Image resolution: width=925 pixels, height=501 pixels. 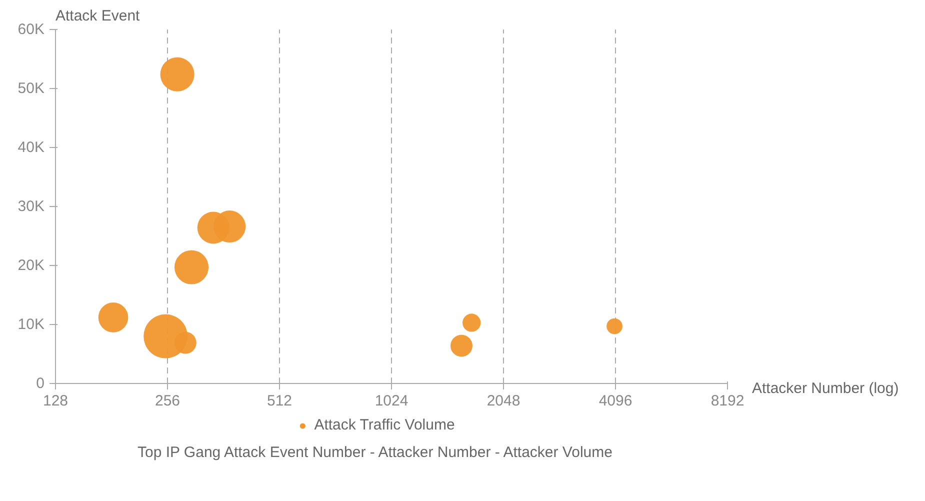 What do you see at coordinates (31, 206) in the screenshot?
I see `y-tick-label: 30K` at bounding box center [31, 206].